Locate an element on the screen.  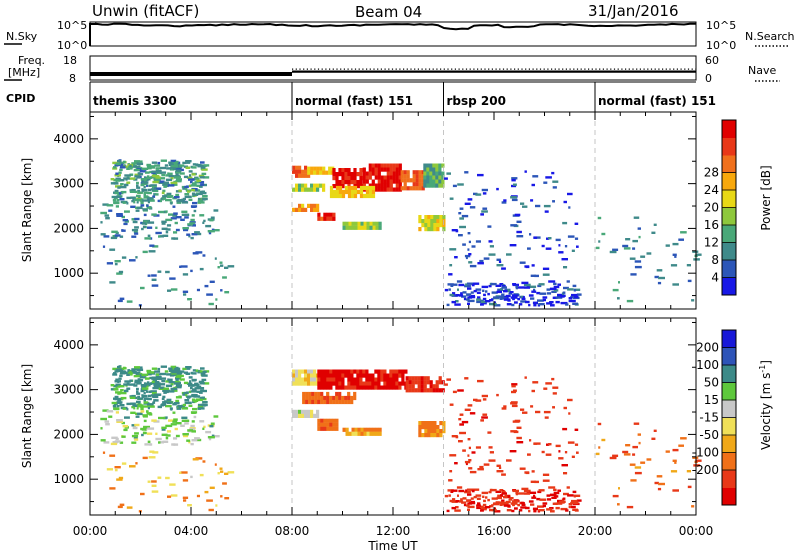
freq-unit-label: [MHz] is located at coordinates (24, 72).